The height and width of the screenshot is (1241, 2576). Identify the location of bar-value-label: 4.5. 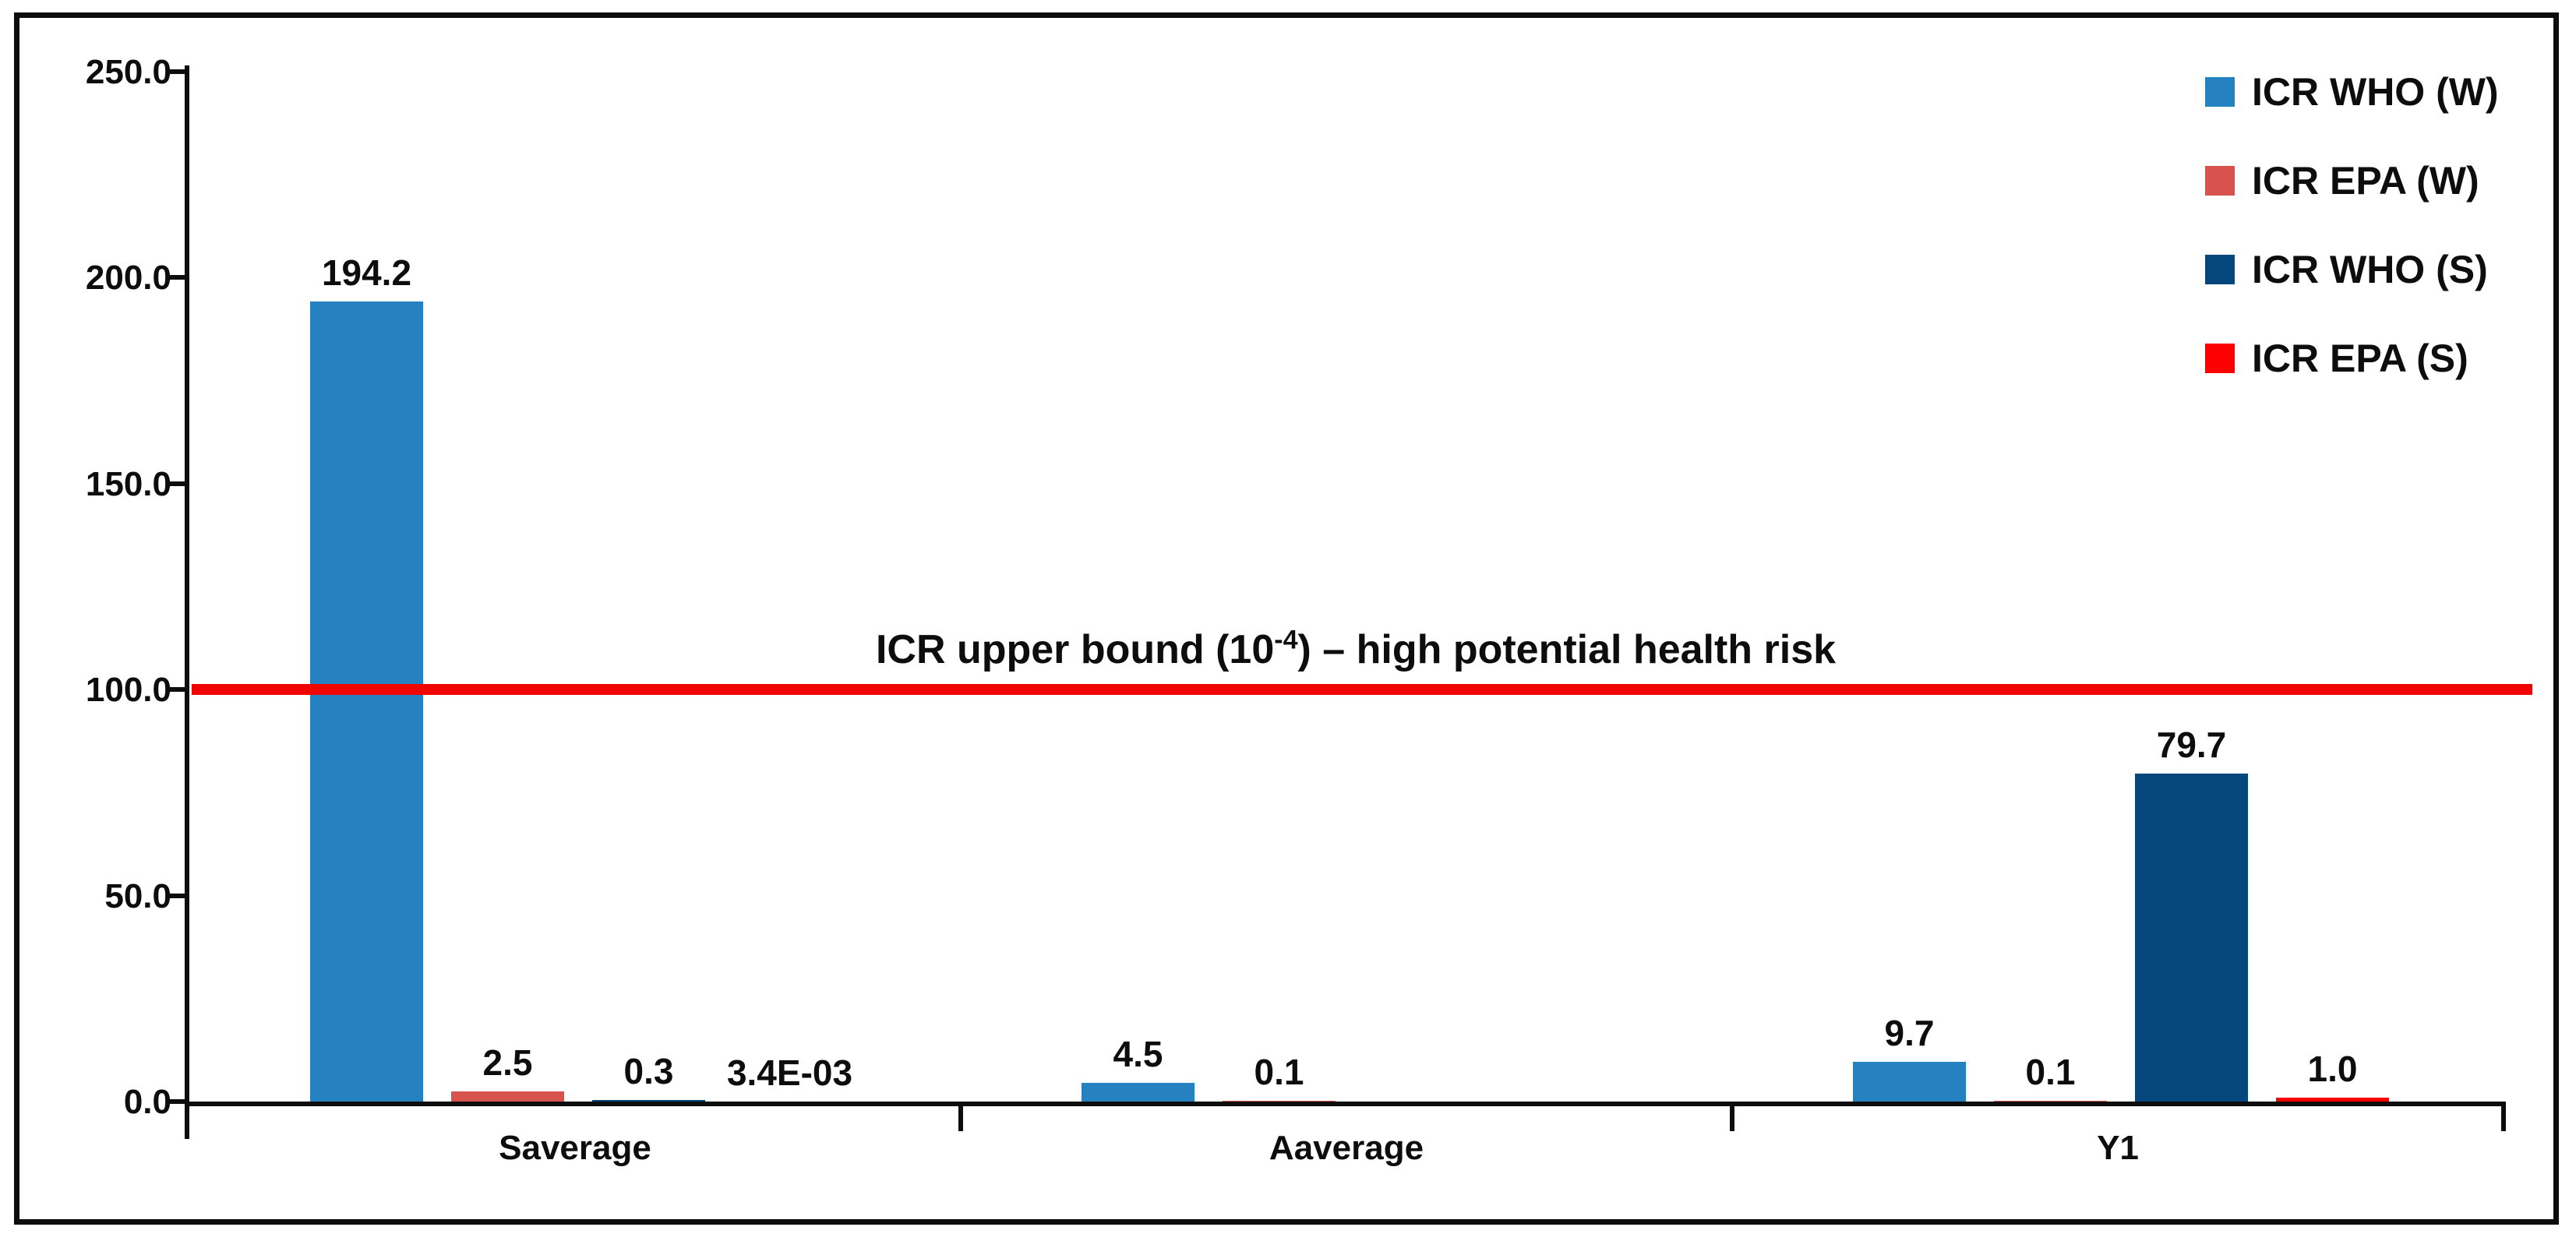
(1138, 1054).